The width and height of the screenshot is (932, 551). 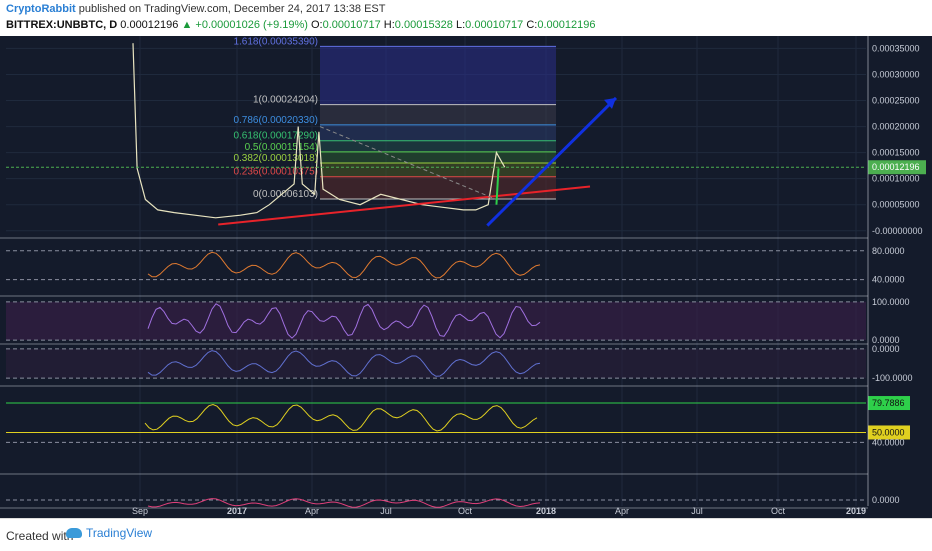 I want to click on indicator-tick-label: 100.0000, so click(x=891, y=302).